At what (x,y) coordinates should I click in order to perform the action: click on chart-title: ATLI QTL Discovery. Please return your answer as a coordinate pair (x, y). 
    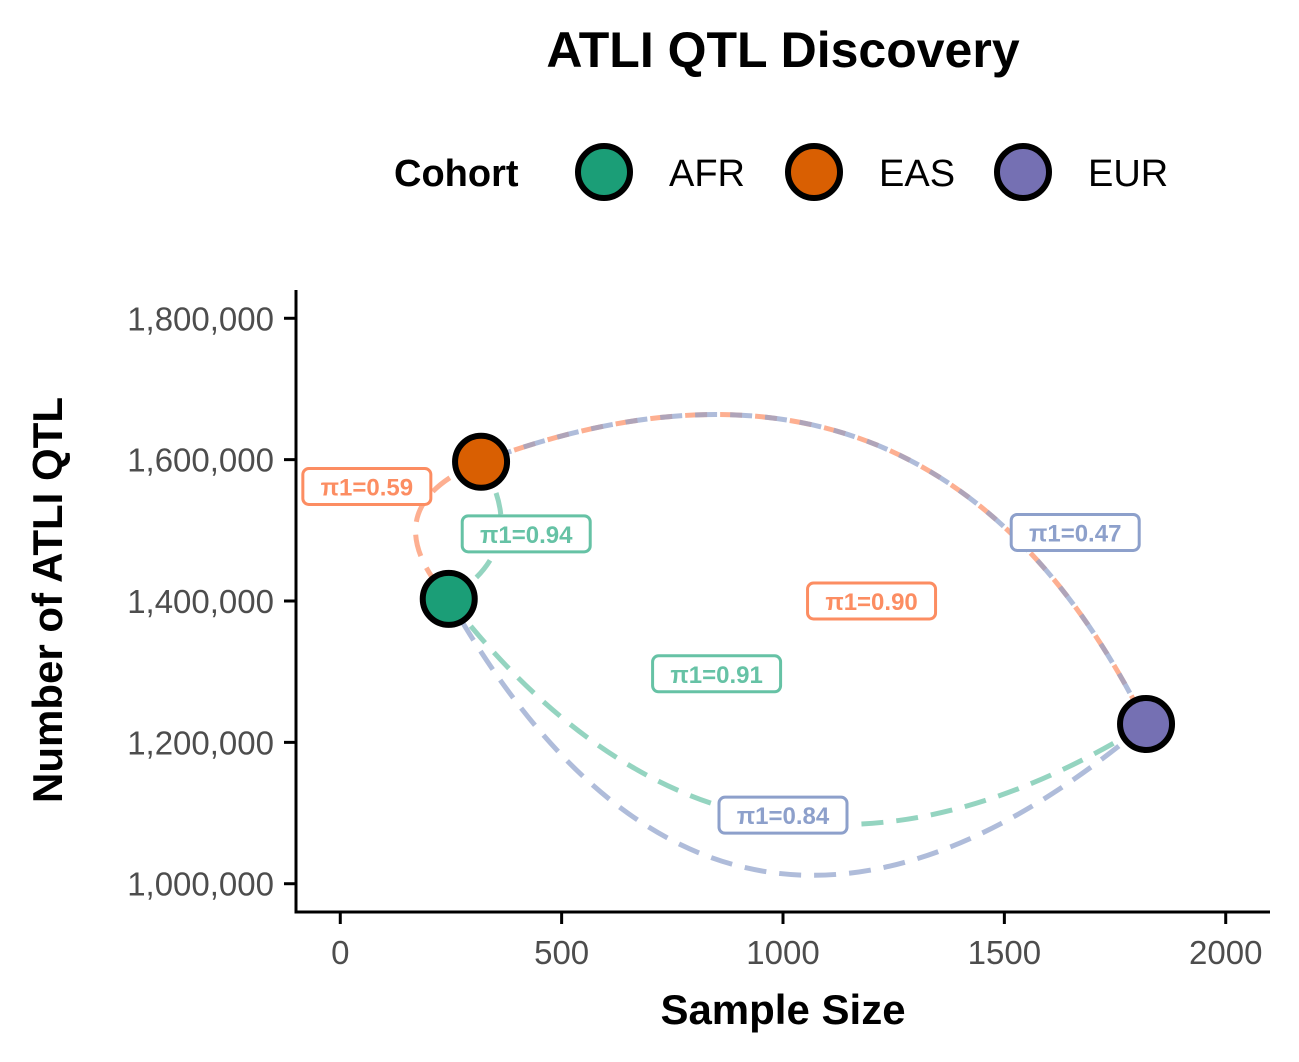
    Looking at the image, I should click on (782, 50).